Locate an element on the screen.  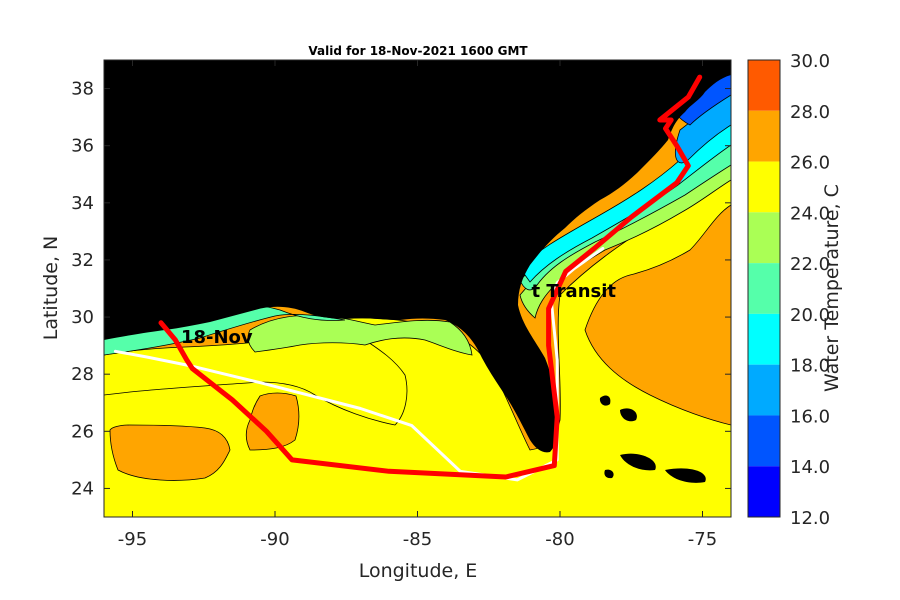
colorbar-tick-label: 28.0 is located at coordinates (810, 112).